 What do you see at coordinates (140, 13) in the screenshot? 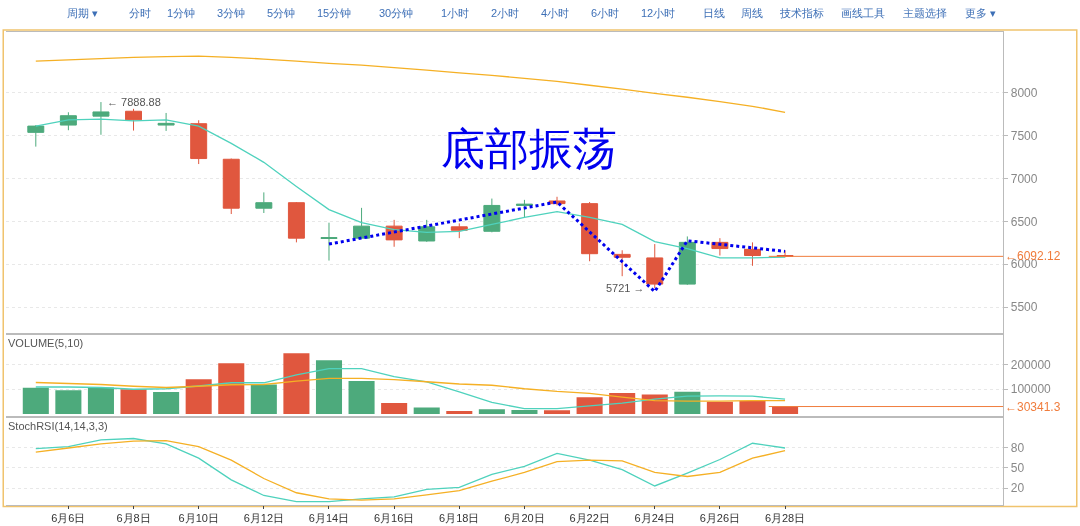
I see `text: 分时` at bounding box center [140, 13].